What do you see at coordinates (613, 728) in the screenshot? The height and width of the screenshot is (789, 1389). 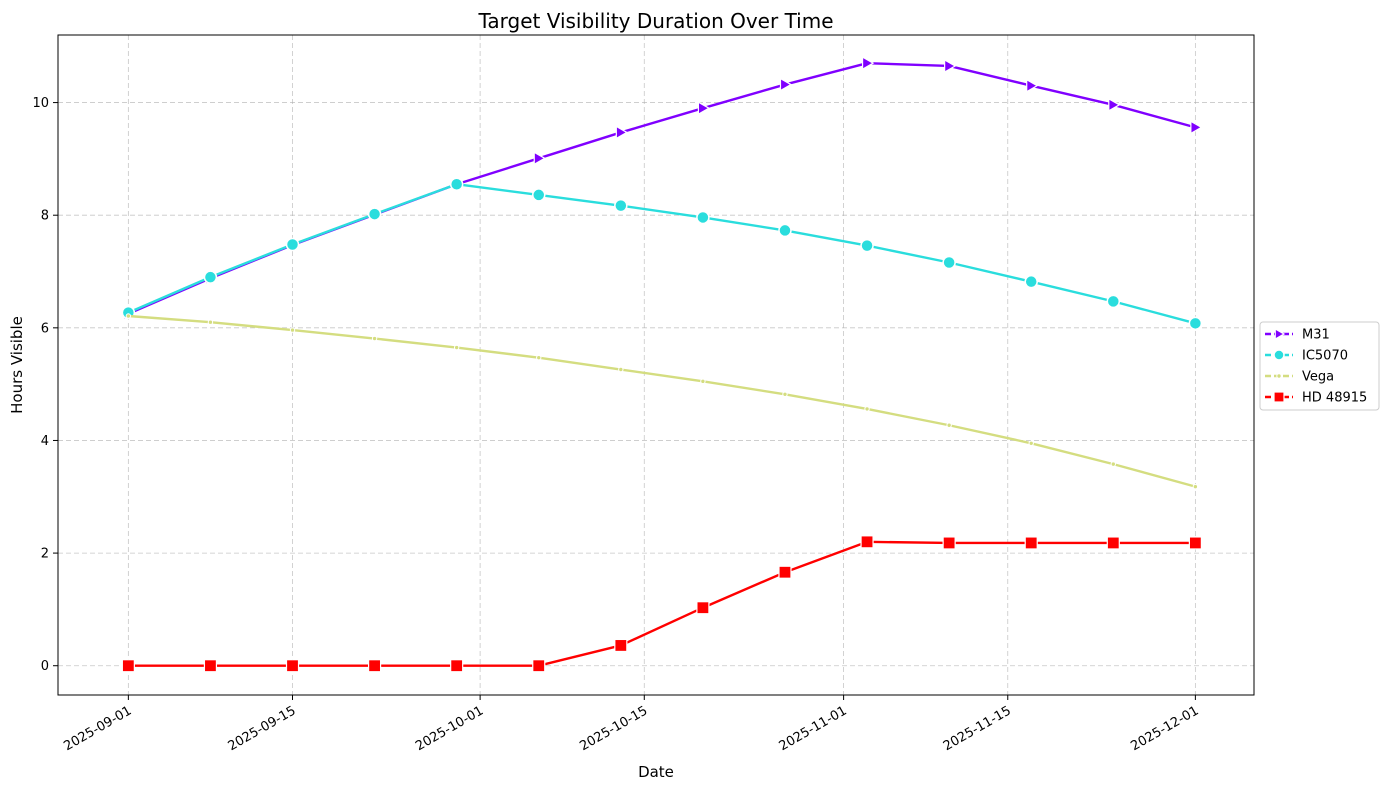 I see `x-tick-label: 2025-10-15` at bounding box center [613, 728].